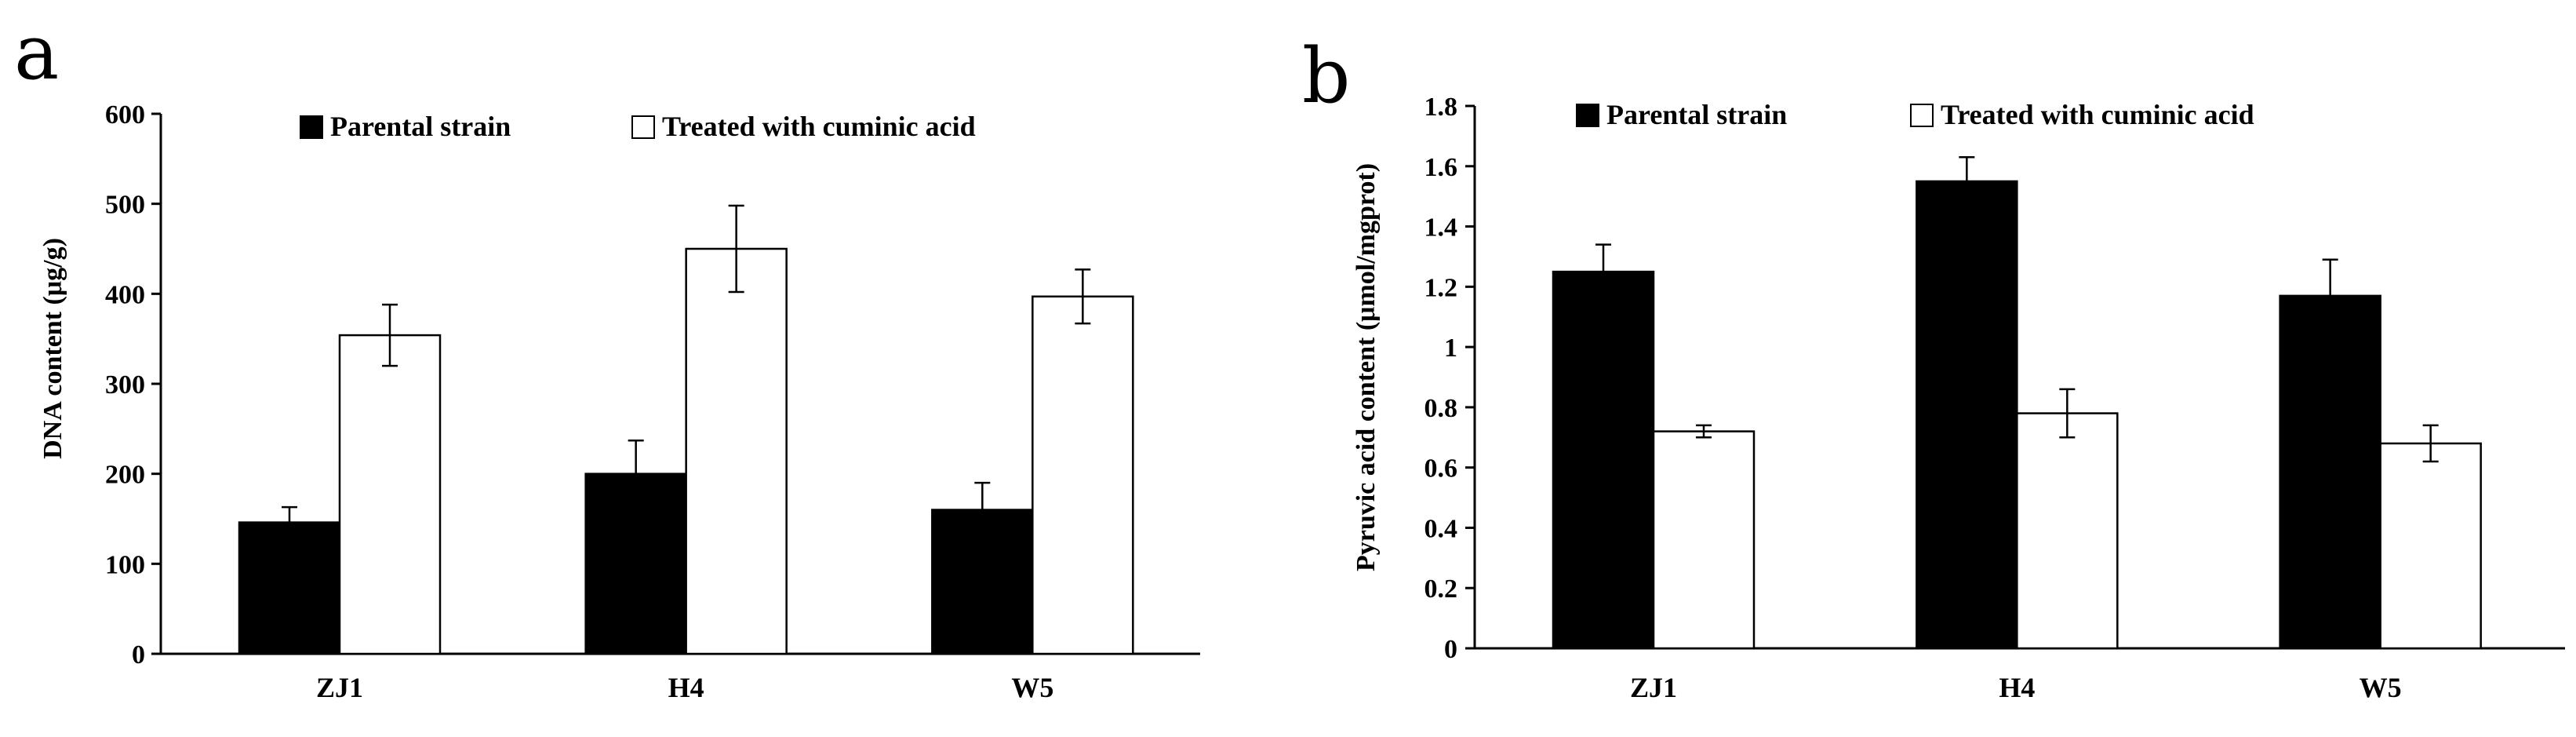 The image size is (2576, 737). What do you see at coordinates (1366, 367) in the screenshot?
I see `panel-b-y-axis-label: Pyruvic acid content (μmol/mgprot)` at bounding box center [1366, 367].